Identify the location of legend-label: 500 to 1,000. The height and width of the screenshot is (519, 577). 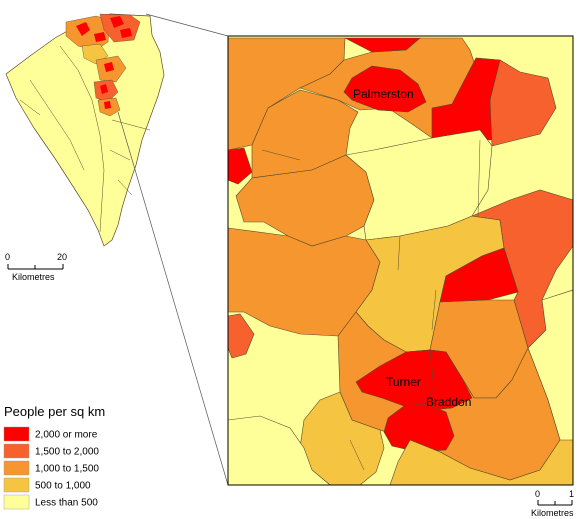
(63, 486).